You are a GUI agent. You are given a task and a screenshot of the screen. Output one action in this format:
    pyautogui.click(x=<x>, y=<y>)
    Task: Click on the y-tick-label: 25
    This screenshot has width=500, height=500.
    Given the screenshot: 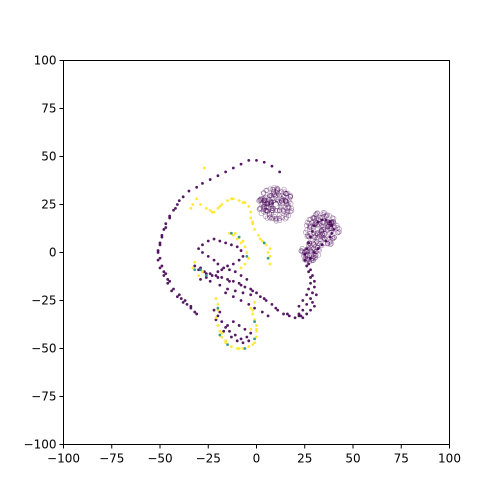 What is the action you would take?
    pyautogui.click(x=48, y=205)
    